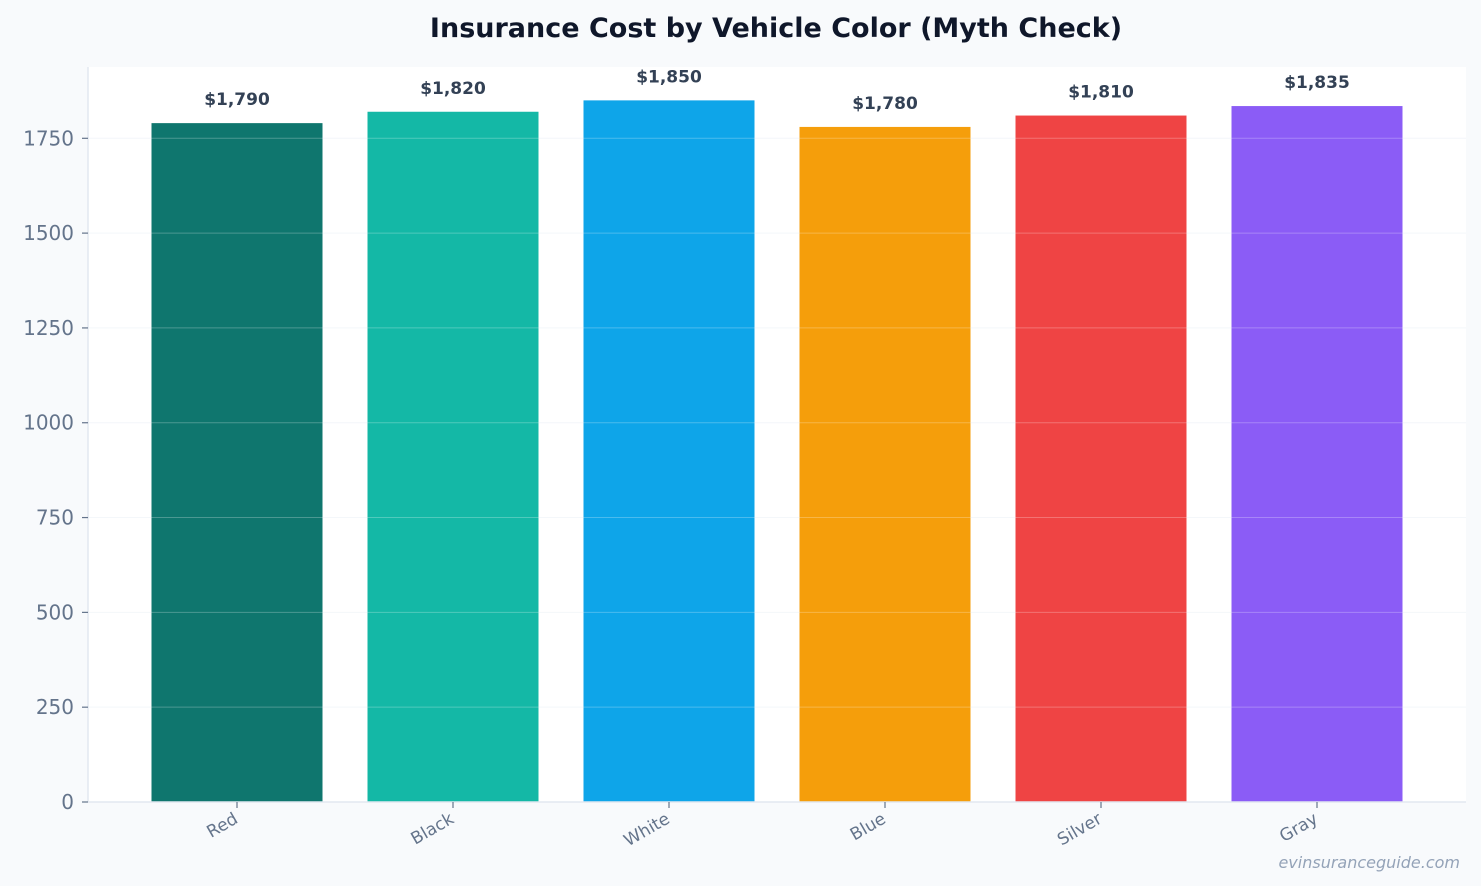  Describe the element at coordinates (67, 802) in the screenshot. I see `y-tick-label: 0` at that location.